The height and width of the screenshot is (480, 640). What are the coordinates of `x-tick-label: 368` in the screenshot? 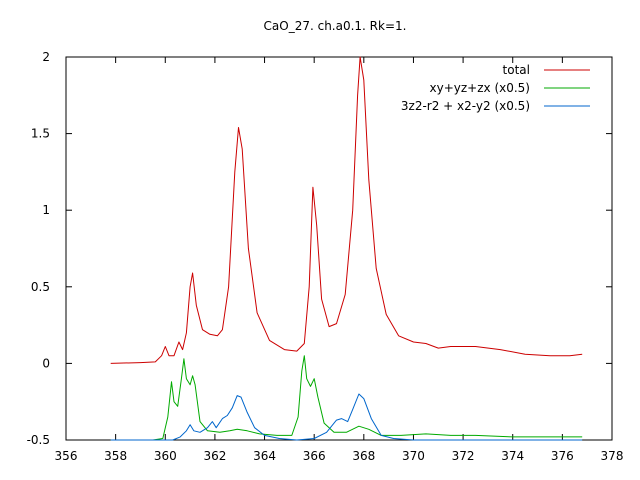 It's located at (363, 456).